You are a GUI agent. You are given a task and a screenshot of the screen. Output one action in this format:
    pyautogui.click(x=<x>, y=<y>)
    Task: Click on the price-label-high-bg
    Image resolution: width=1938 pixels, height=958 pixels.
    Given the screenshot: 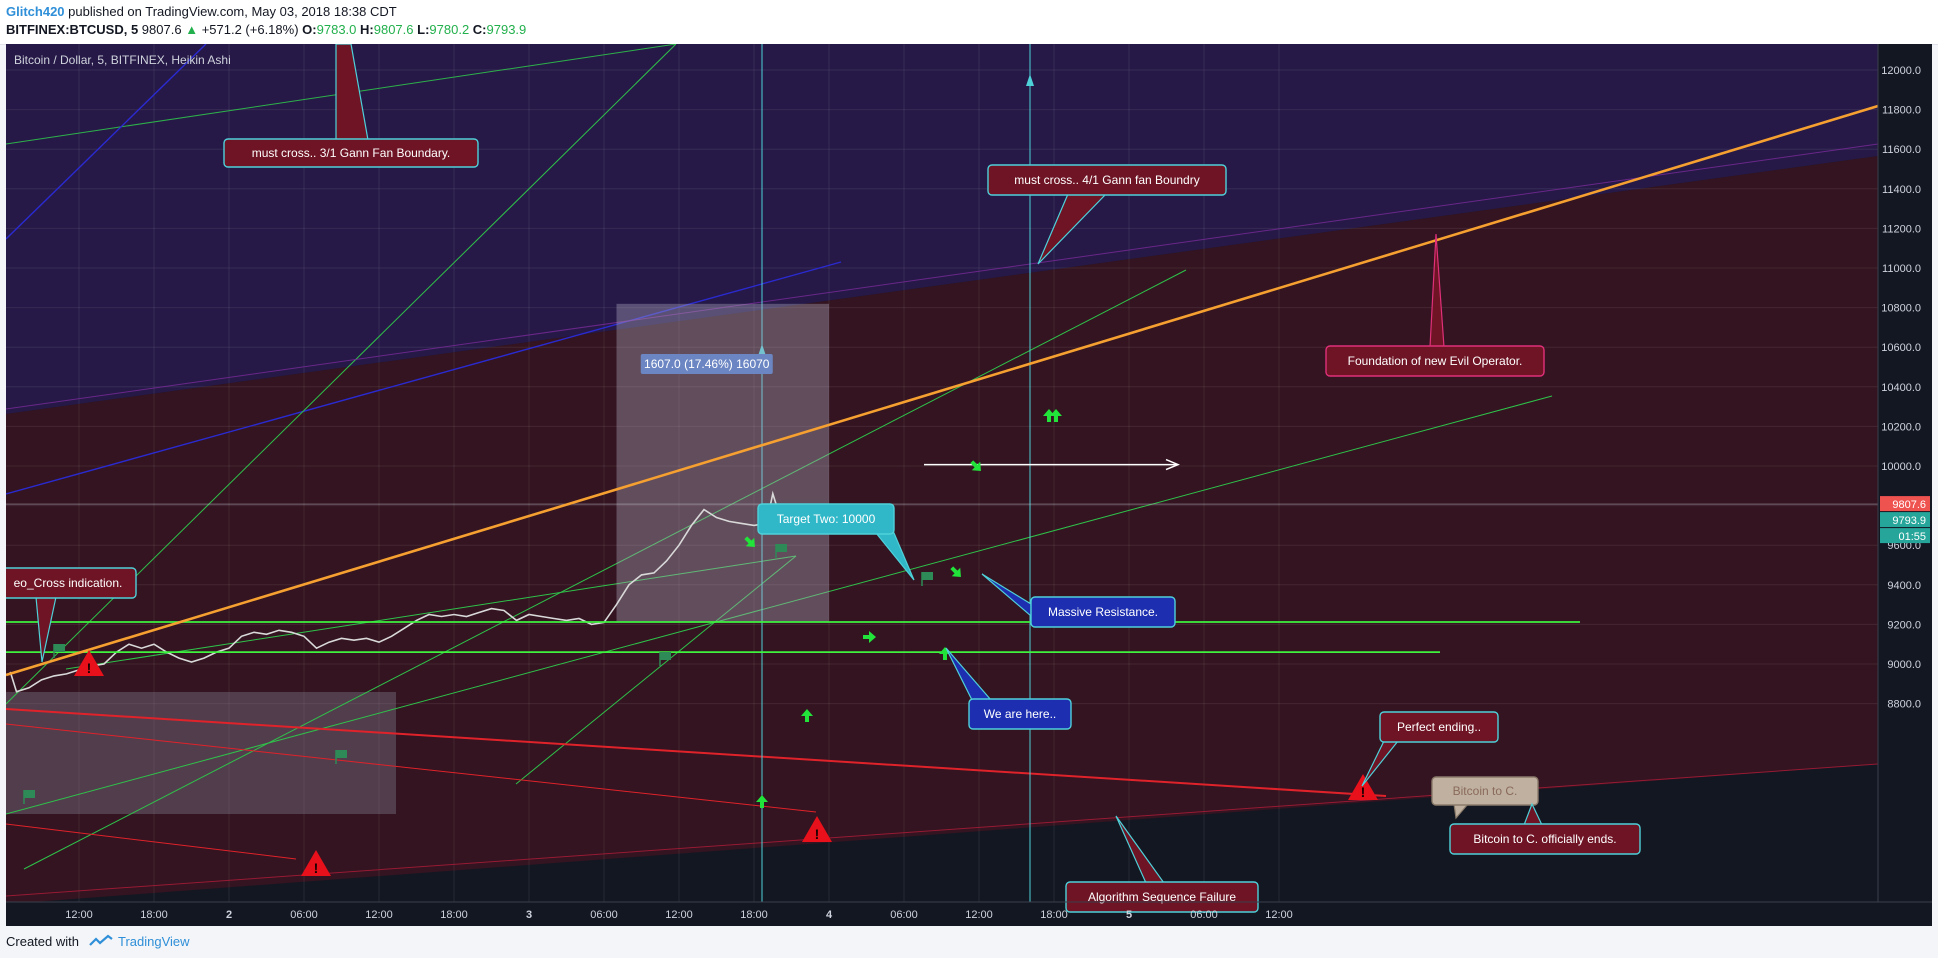 What is the action you would take?
    pyautogui.click(x=1905, y=504)
    